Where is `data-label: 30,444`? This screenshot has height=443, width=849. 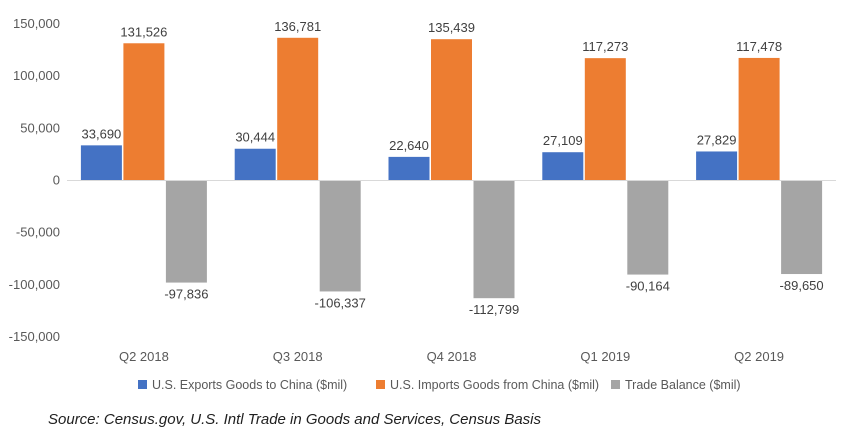
data-label: 30,444 is located at coordinates (255, 137).